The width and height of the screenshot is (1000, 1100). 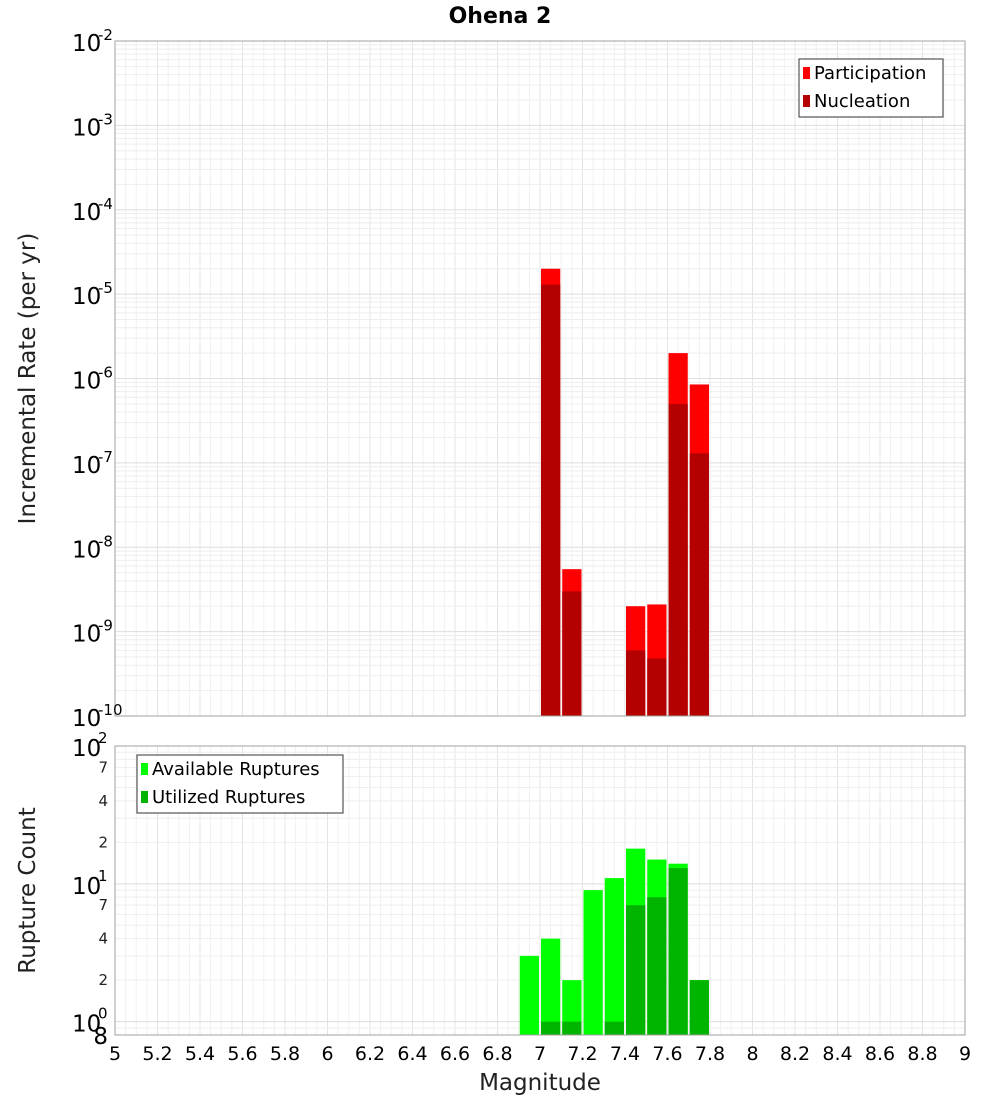 I want to click on legend-entry: Nucleation, so click(x=862, y=101).